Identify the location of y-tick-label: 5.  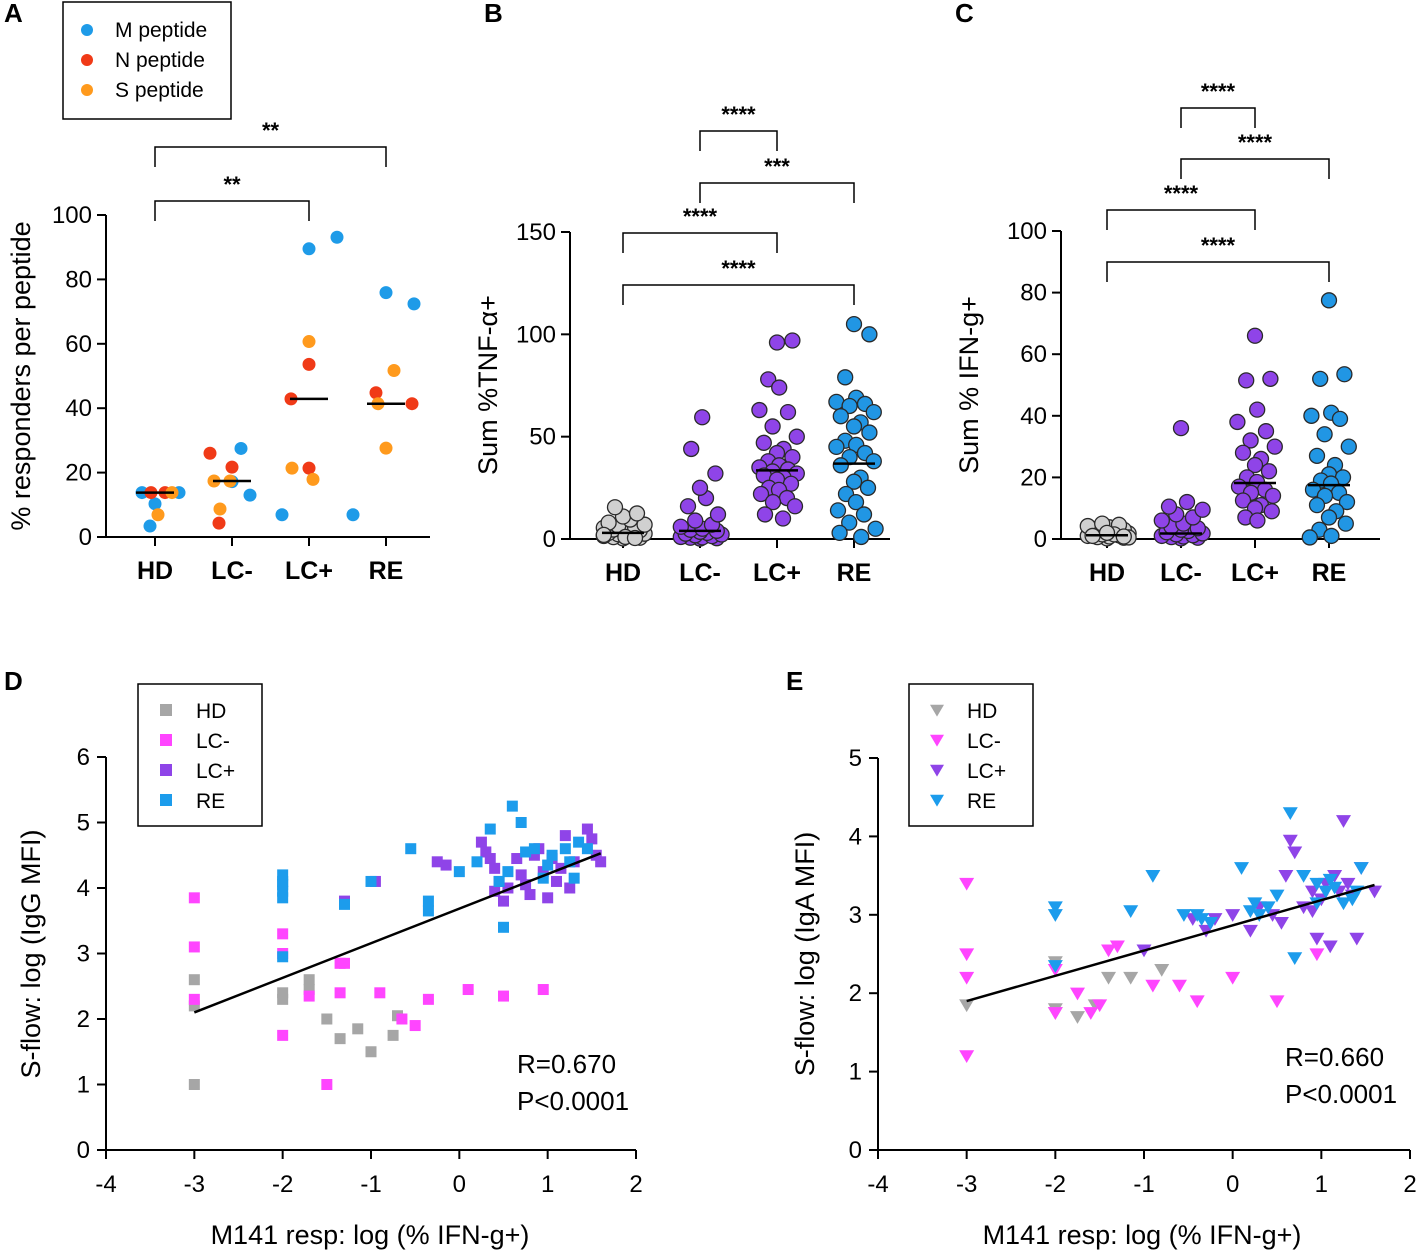
(855, 758).